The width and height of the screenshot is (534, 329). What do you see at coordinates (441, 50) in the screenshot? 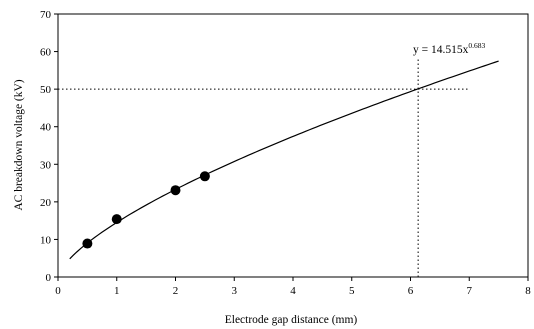
I see `trendline-equation-main: y = 14.515x` at bounding box center [441, 50].